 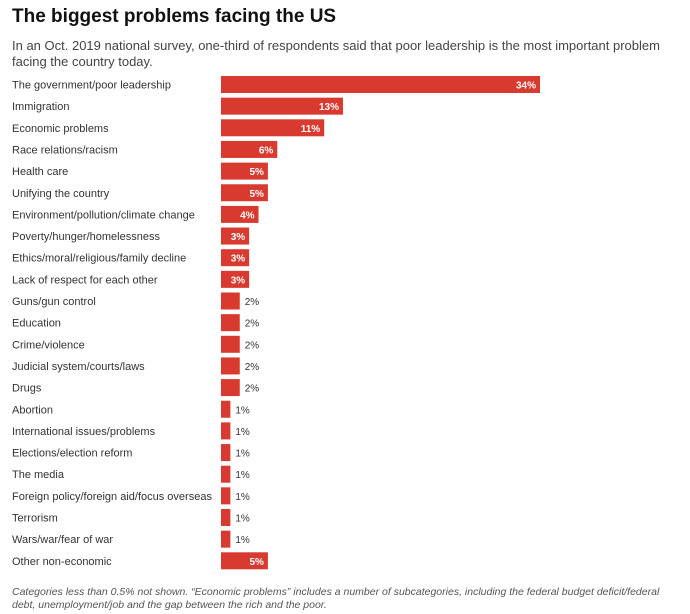 I want to click on value-label: 11%, so click(x=311, y=129).